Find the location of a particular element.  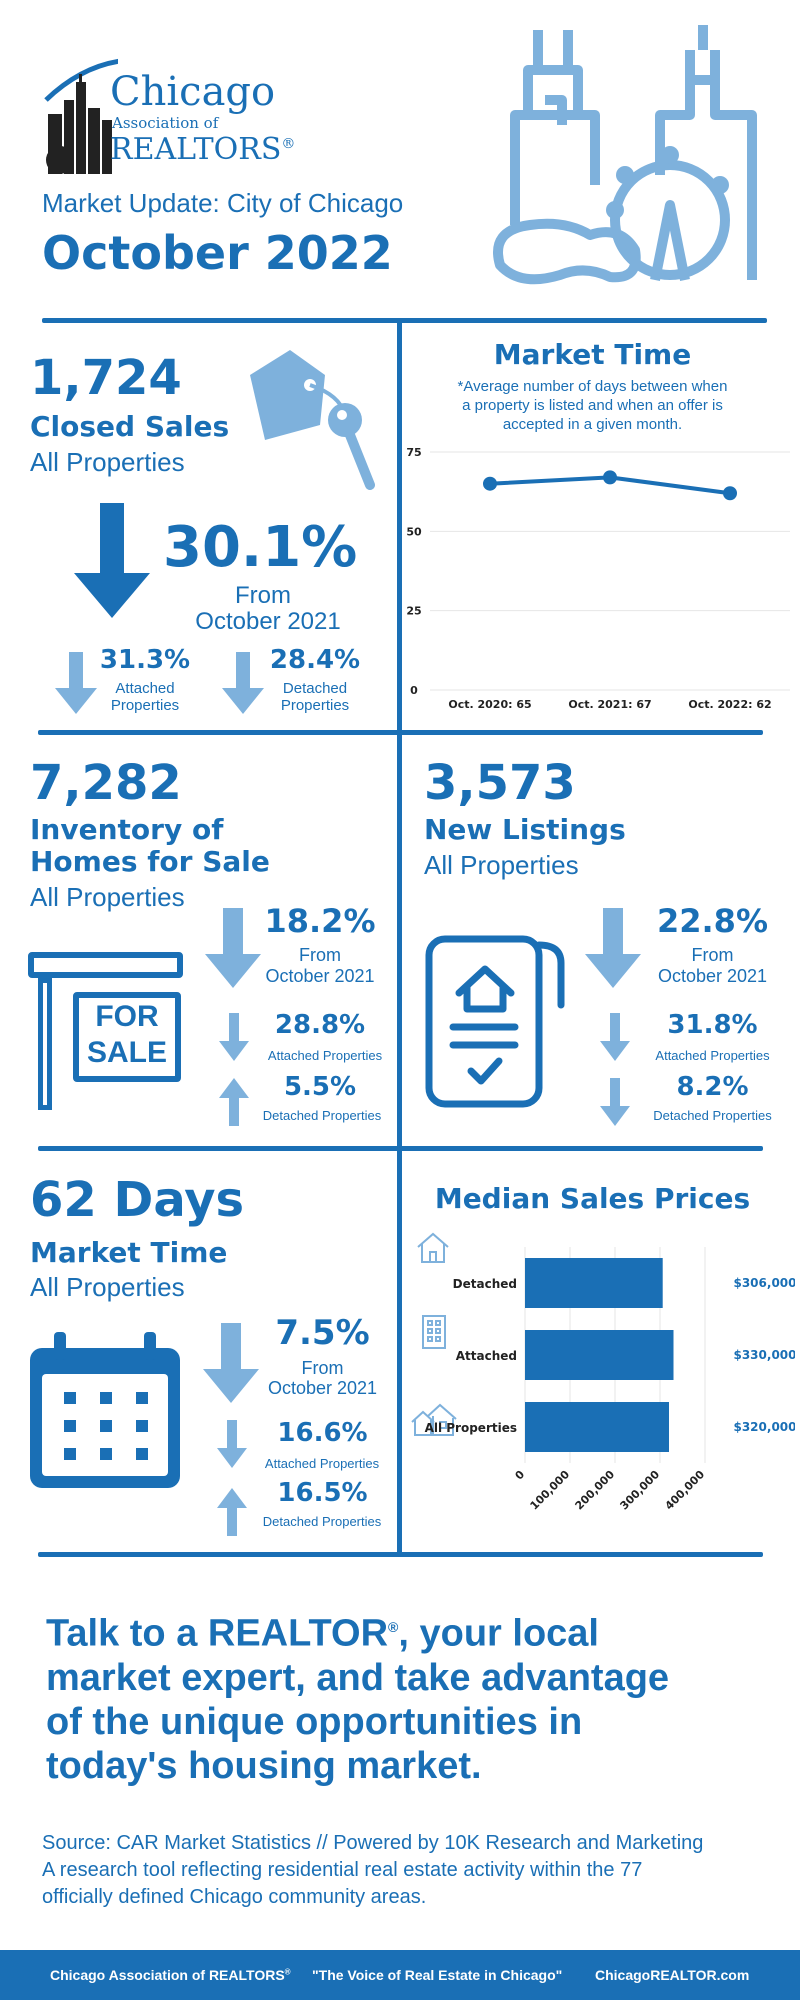

logo-line-1: Chicago is located at coordinates (193, 92).